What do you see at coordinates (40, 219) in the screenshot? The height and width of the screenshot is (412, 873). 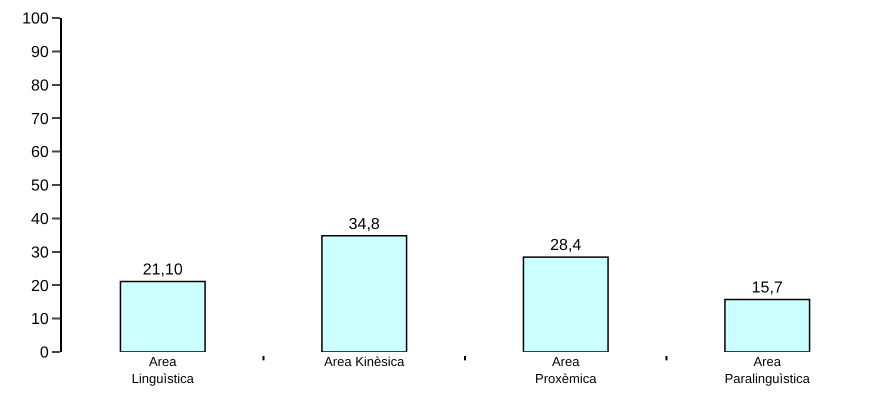 I see `y-tick-label: 40` at bounding box center [40, 219].